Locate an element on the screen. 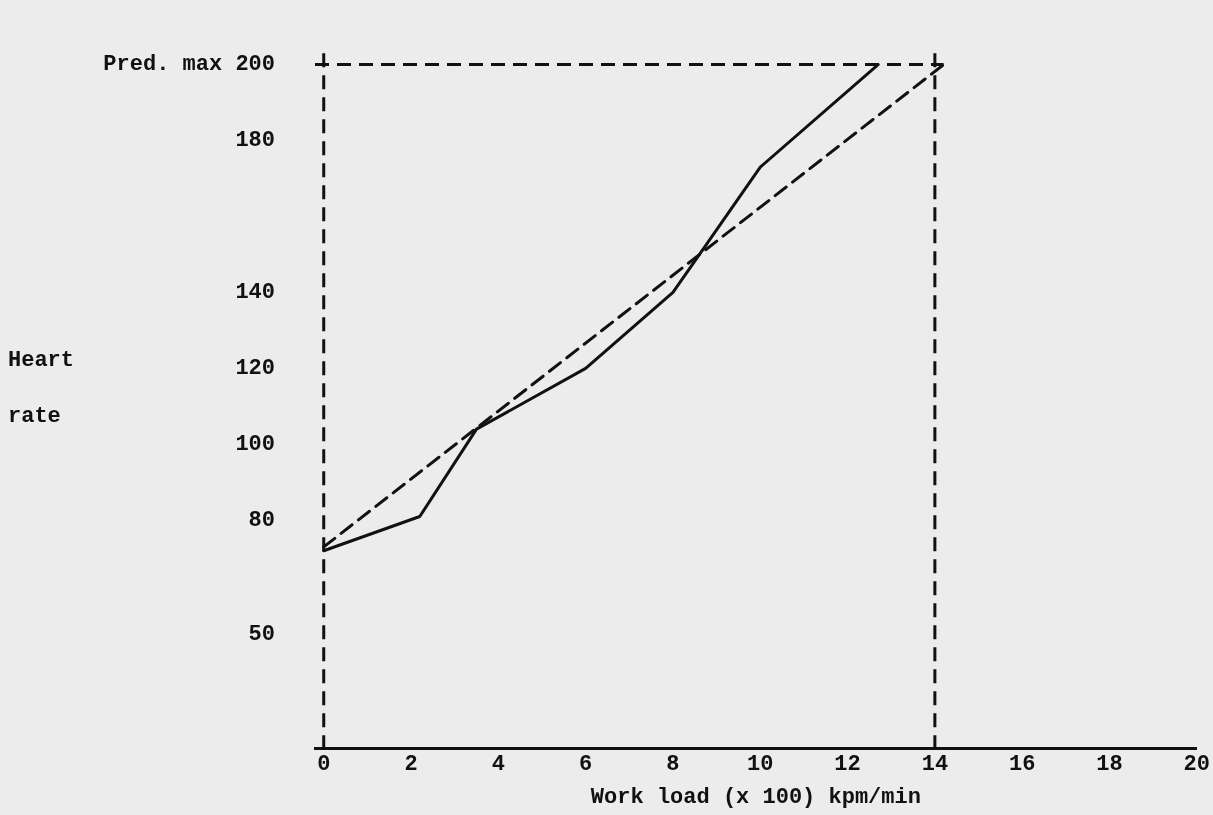 The image size is (1213, 815). y-tick-label: Pred. max 200 is located at coordinates (189, 65).